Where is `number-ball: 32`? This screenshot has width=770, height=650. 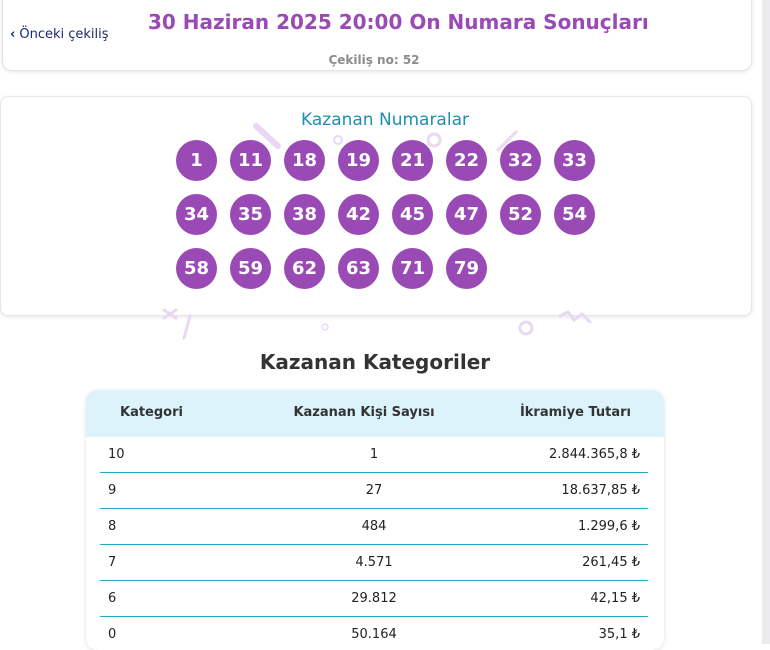
number-ball: 32 is located at coordinates (520, 160).